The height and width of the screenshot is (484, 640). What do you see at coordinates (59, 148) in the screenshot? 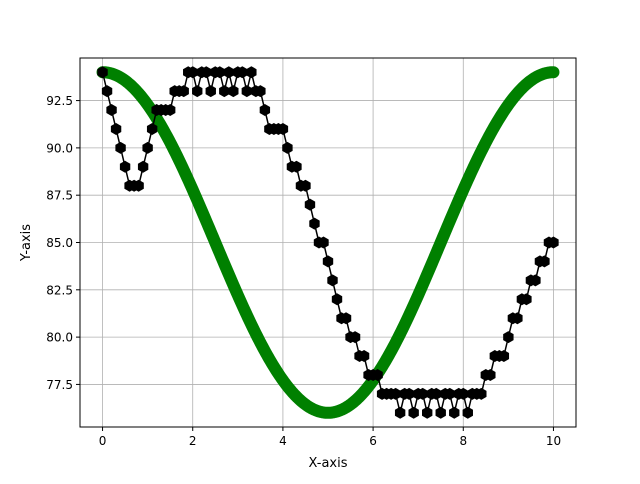
I see `y-tick-label: 90.0` at bounding box center [59, 148].